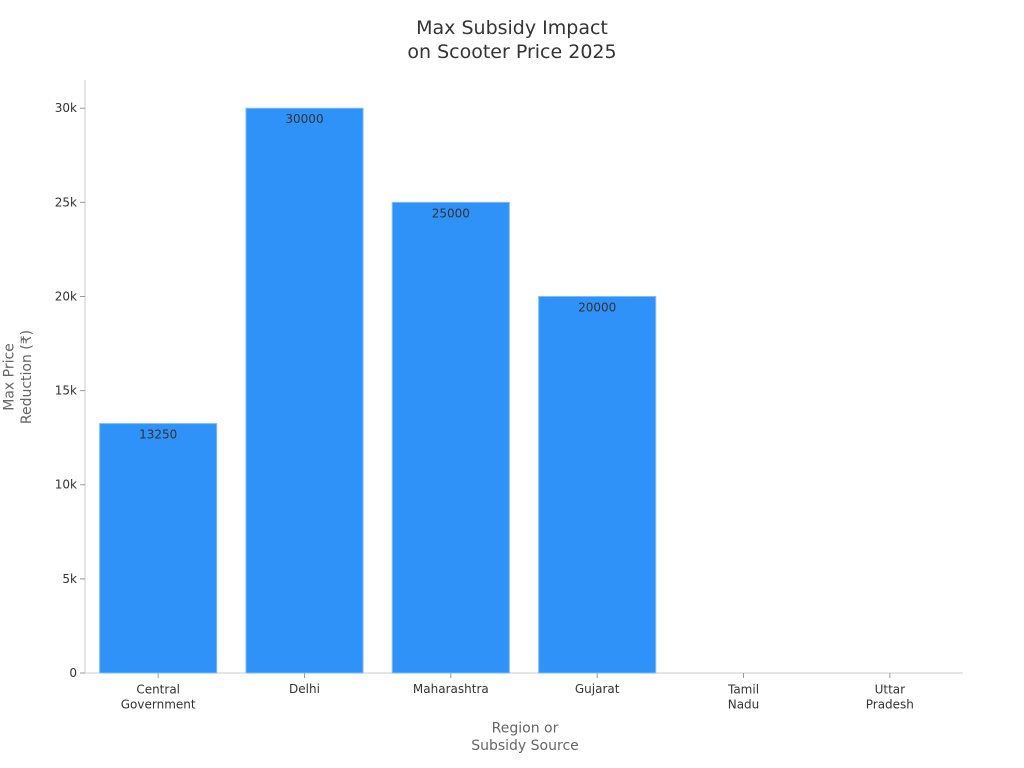 The image size is (1024, 768). What do you see at coordinates (66, 296) in the screenshot?
I see `y-tick-label: 20k` at bounding box center [66, 296].